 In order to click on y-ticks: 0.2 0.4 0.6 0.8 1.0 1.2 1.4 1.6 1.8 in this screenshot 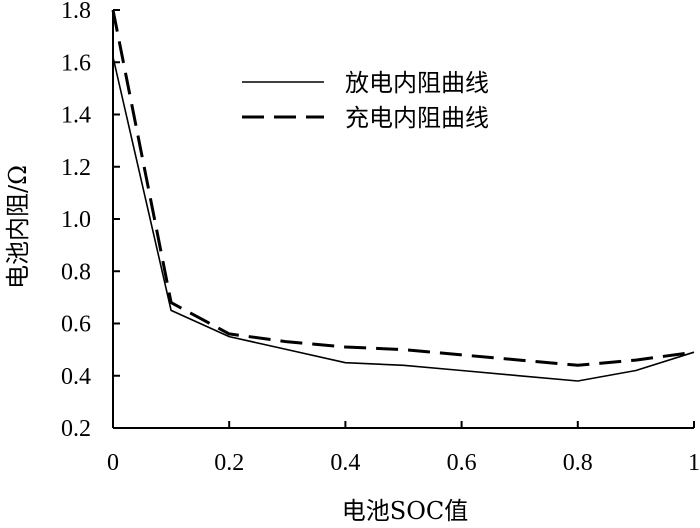, I will do `click(90, 221)`.